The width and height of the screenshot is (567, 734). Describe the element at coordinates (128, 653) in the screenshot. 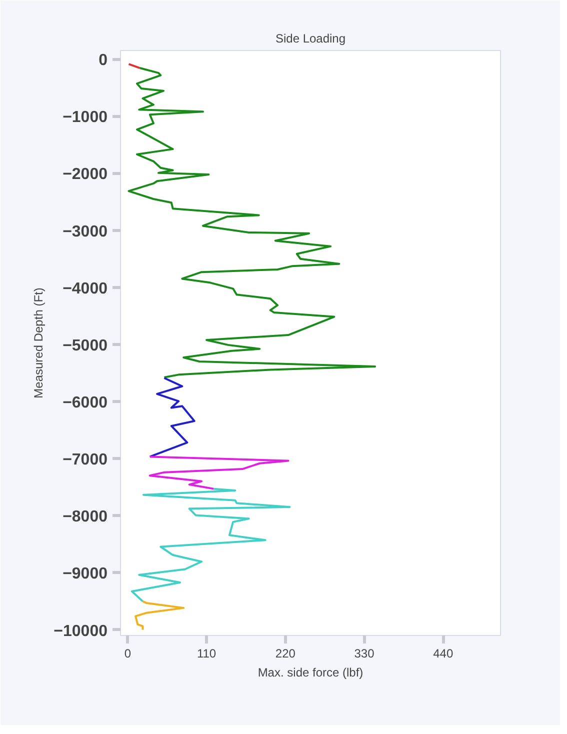

I see `x-tick-label: 0` at that location.